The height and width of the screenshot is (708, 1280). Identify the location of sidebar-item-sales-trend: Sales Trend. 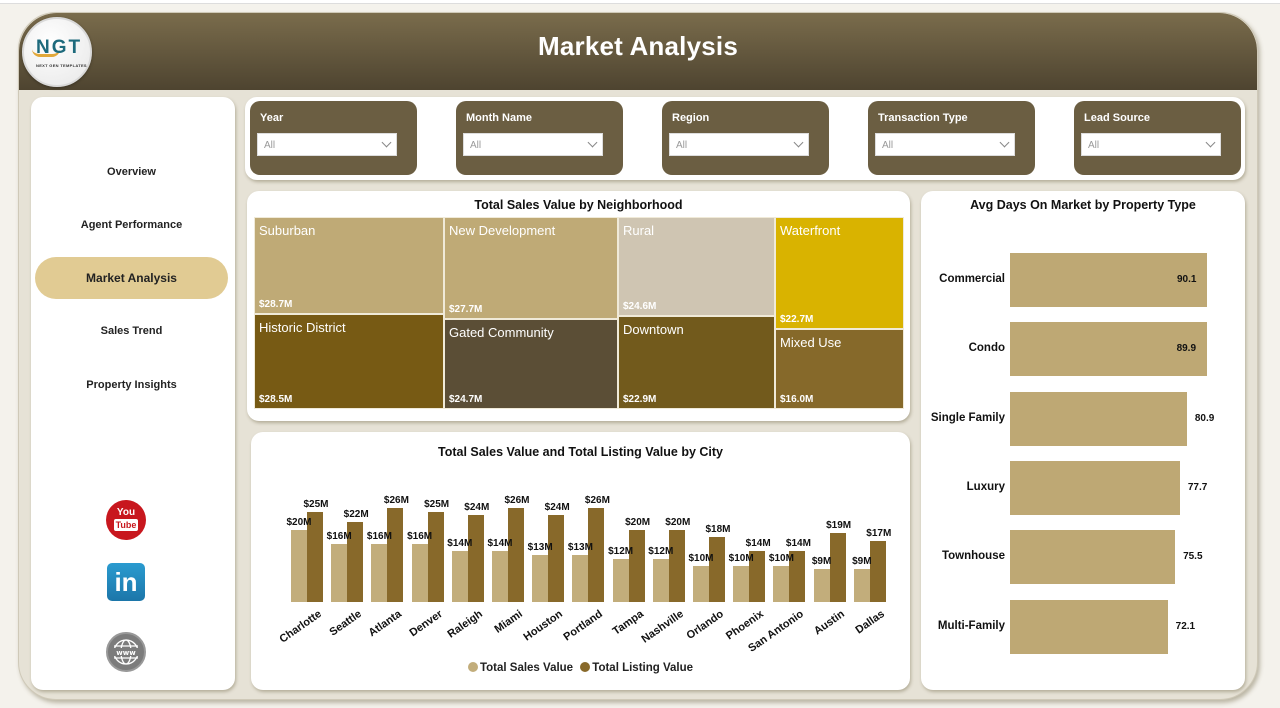
(131, 331).